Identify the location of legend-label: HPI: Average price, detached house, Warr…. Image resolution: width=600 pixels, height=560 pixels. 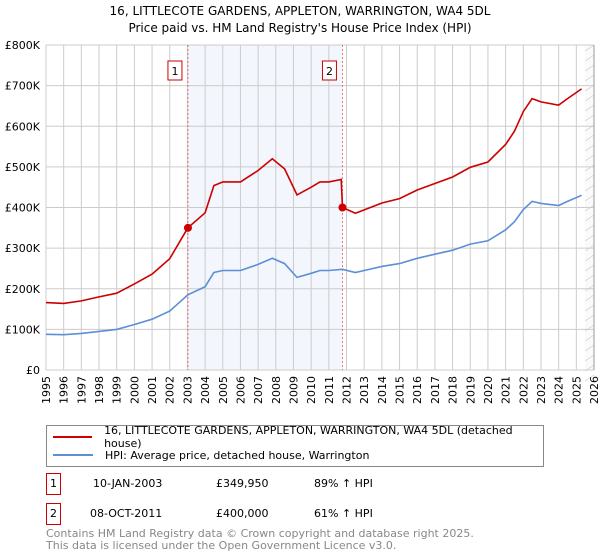
(237, 455).